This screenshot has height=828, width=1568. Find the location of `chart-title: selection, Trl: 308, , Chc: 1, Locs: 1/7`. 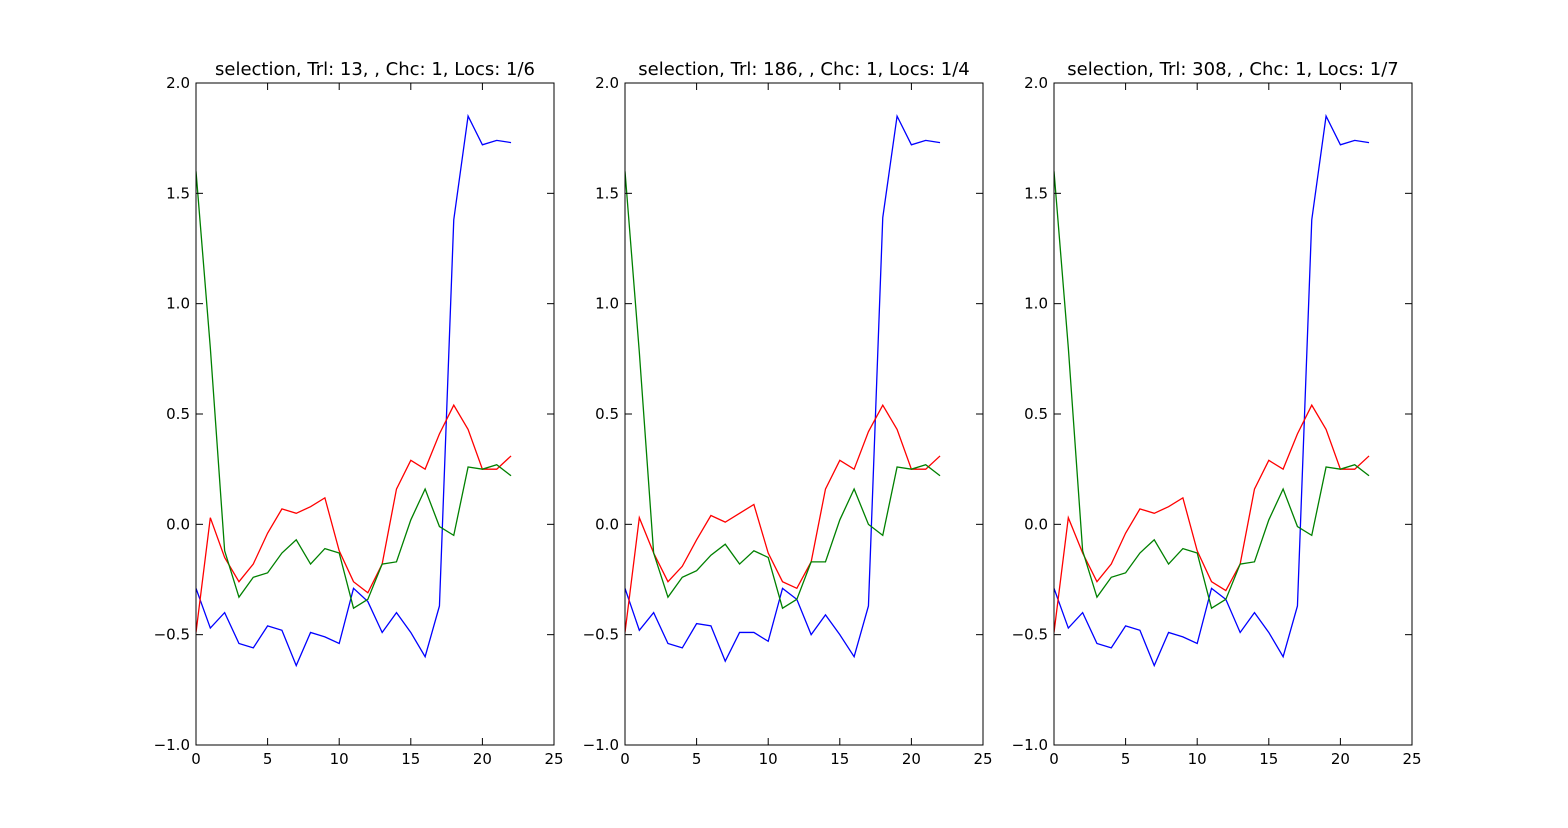

chart-title: selection, Trl: 308, , Chc: 1, Locs: 1/7 is located at coordinates (1232, 69).